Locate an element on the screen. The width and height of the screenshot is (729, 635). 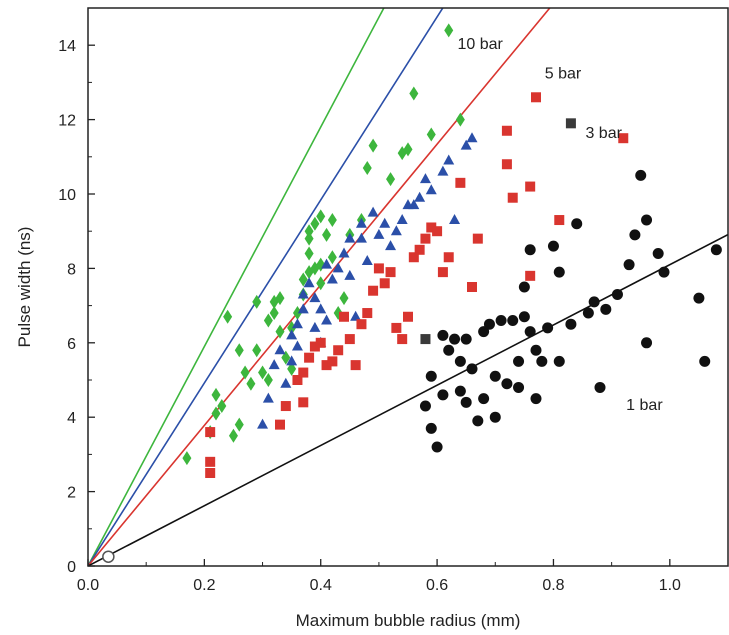
y-tick-label: 10 is located at coordinates (67, 195).